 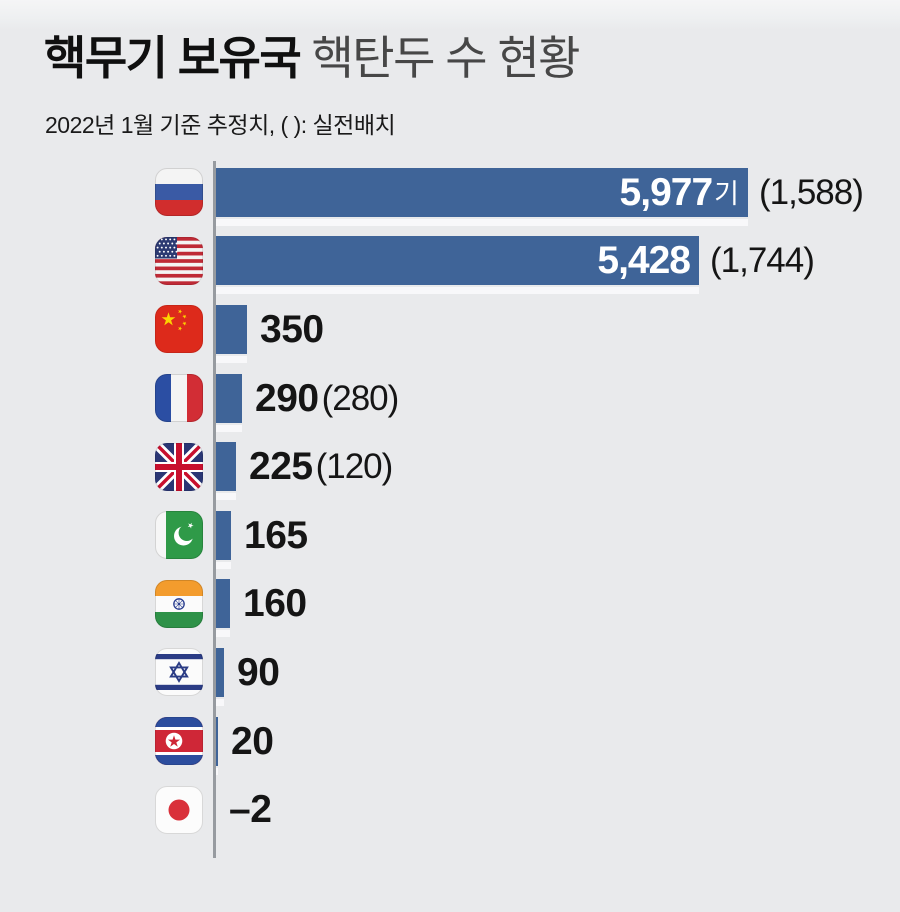 What do you see at coordinates (231, 333) in the screenshot?
I see `bar-china` at bounding box center [231, 333].